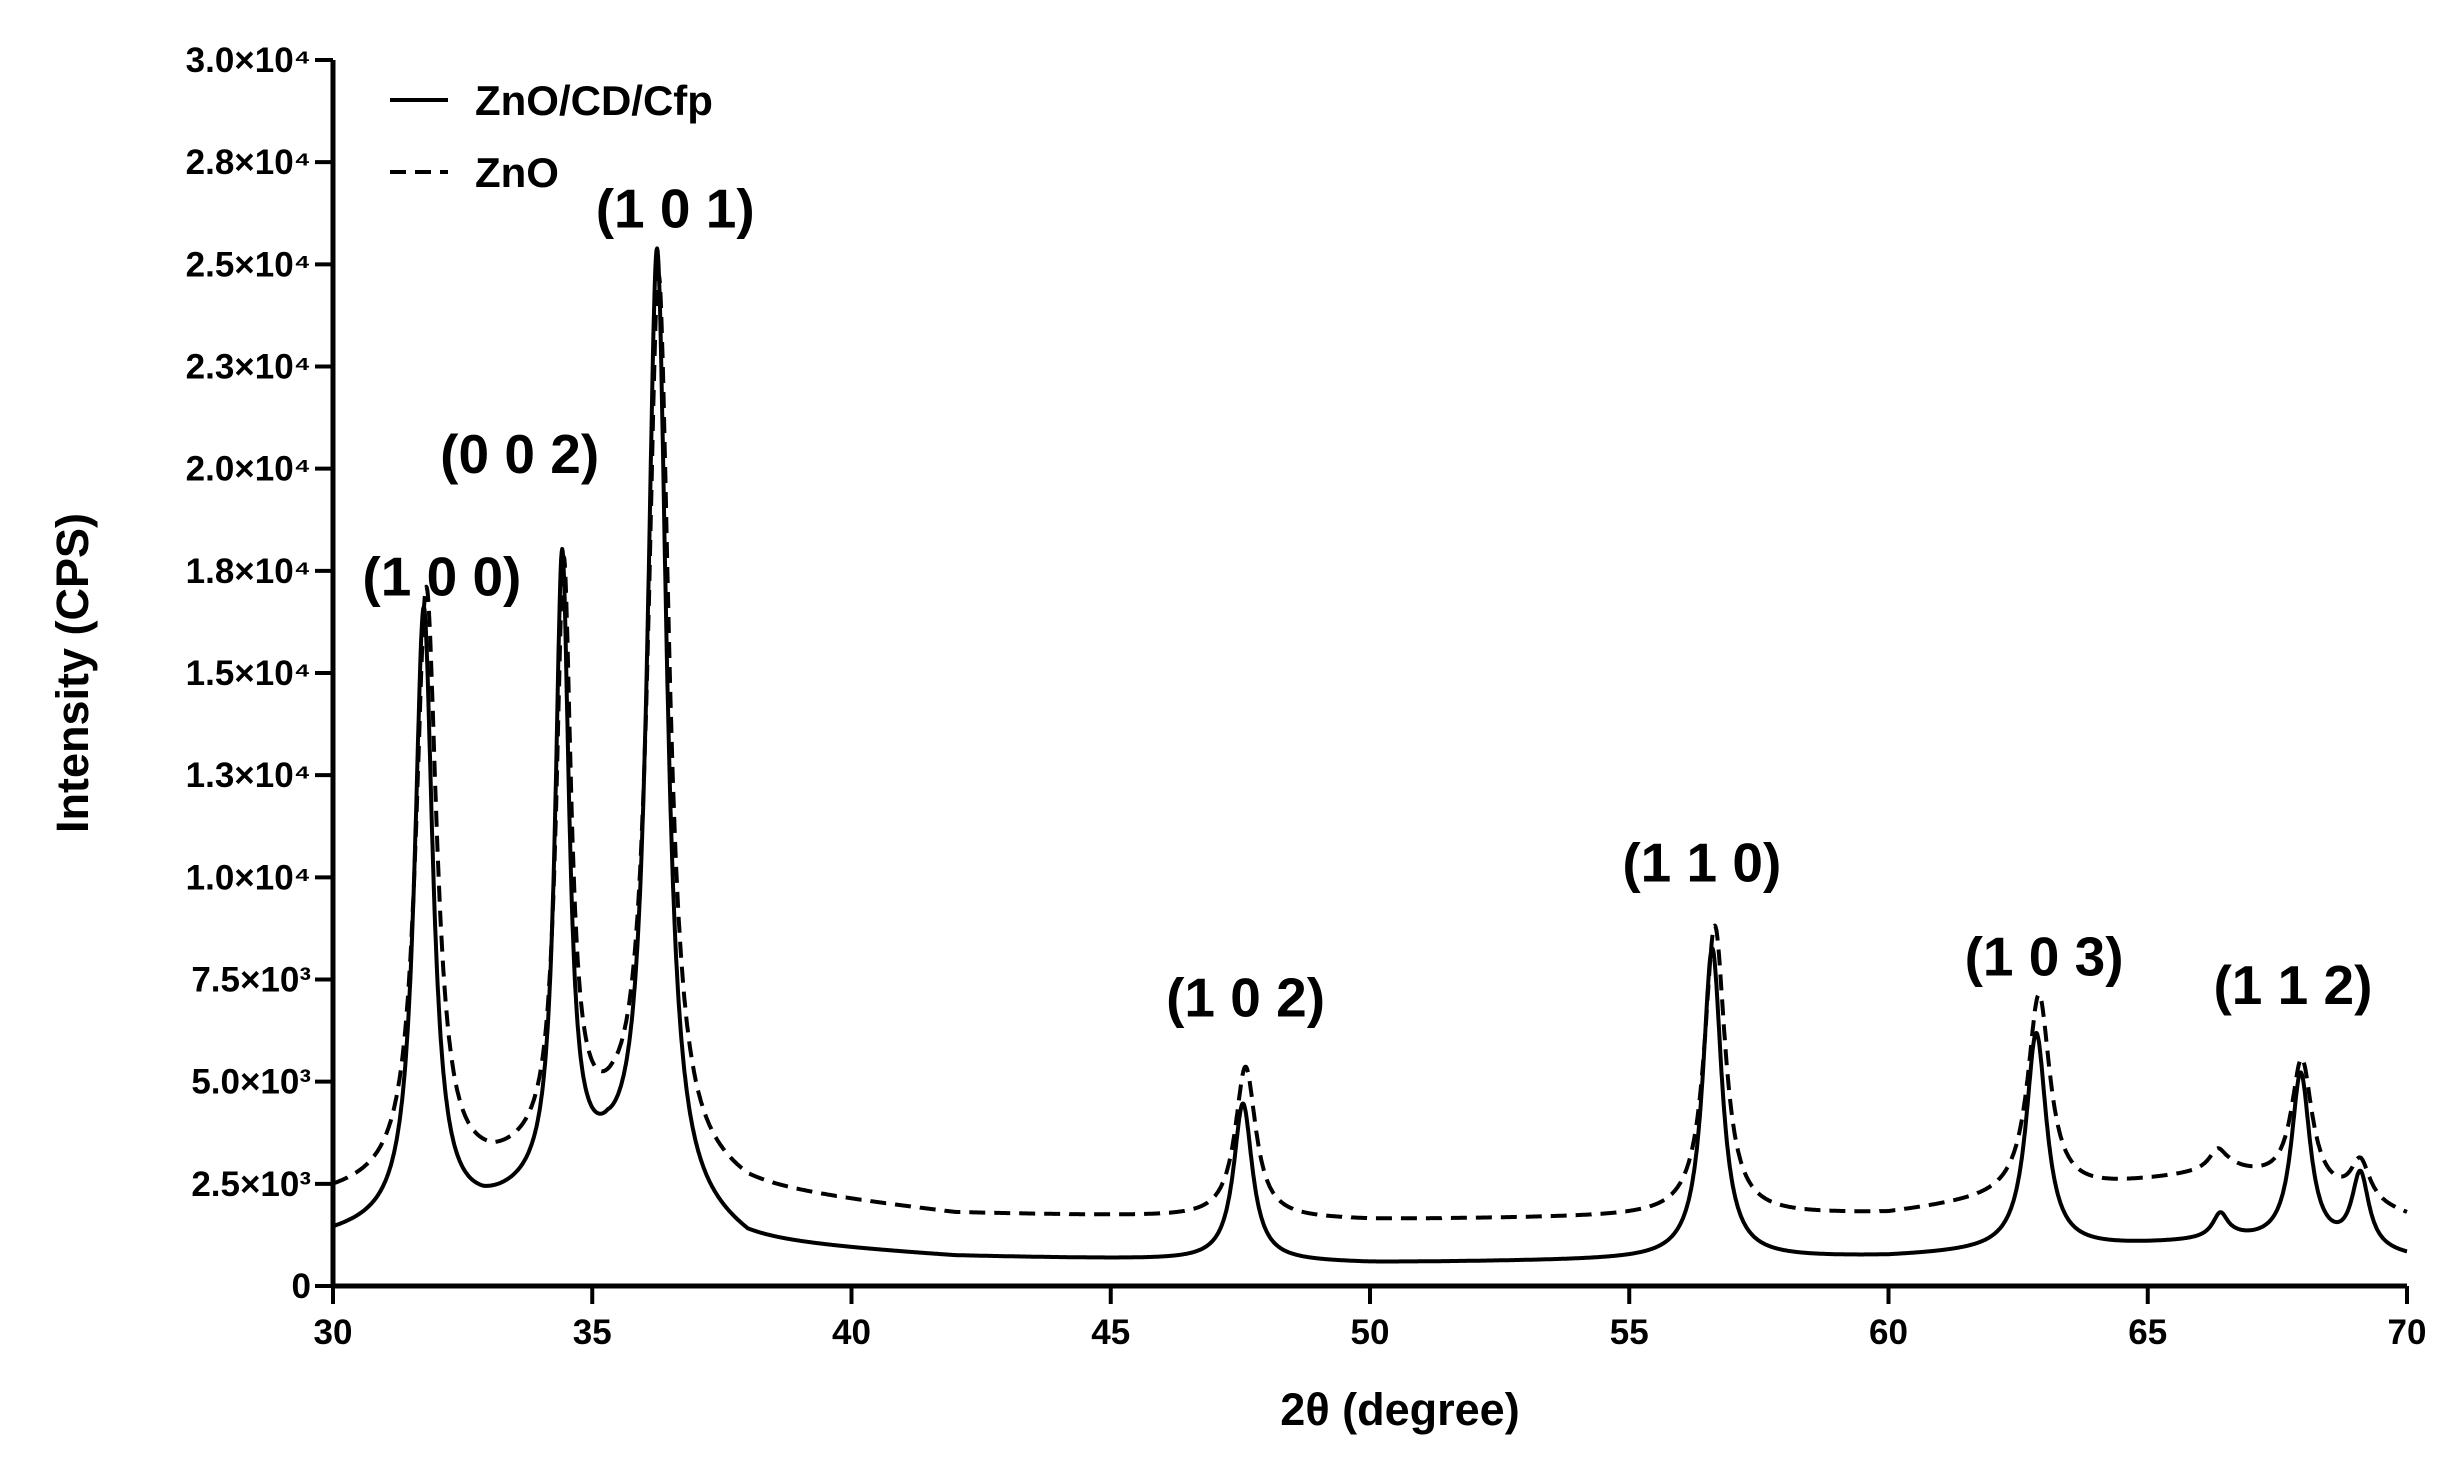 The image size is (2445, 1467). What do you see at coordinates (2147, 1332) in the screenshot?
I see `x-tick-label: 65` at bounding box center [2147, 1332].